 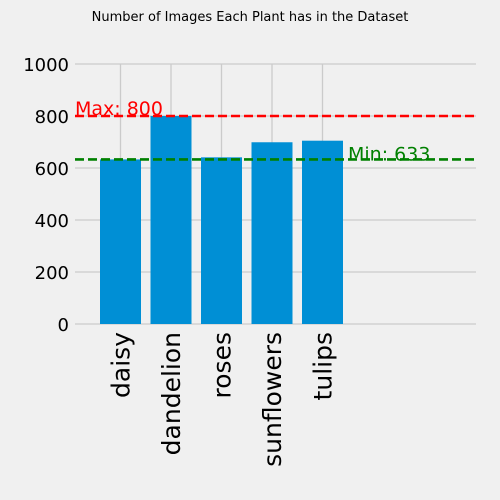 I want to click on bar-dandelion, so click(x=171, y=220).